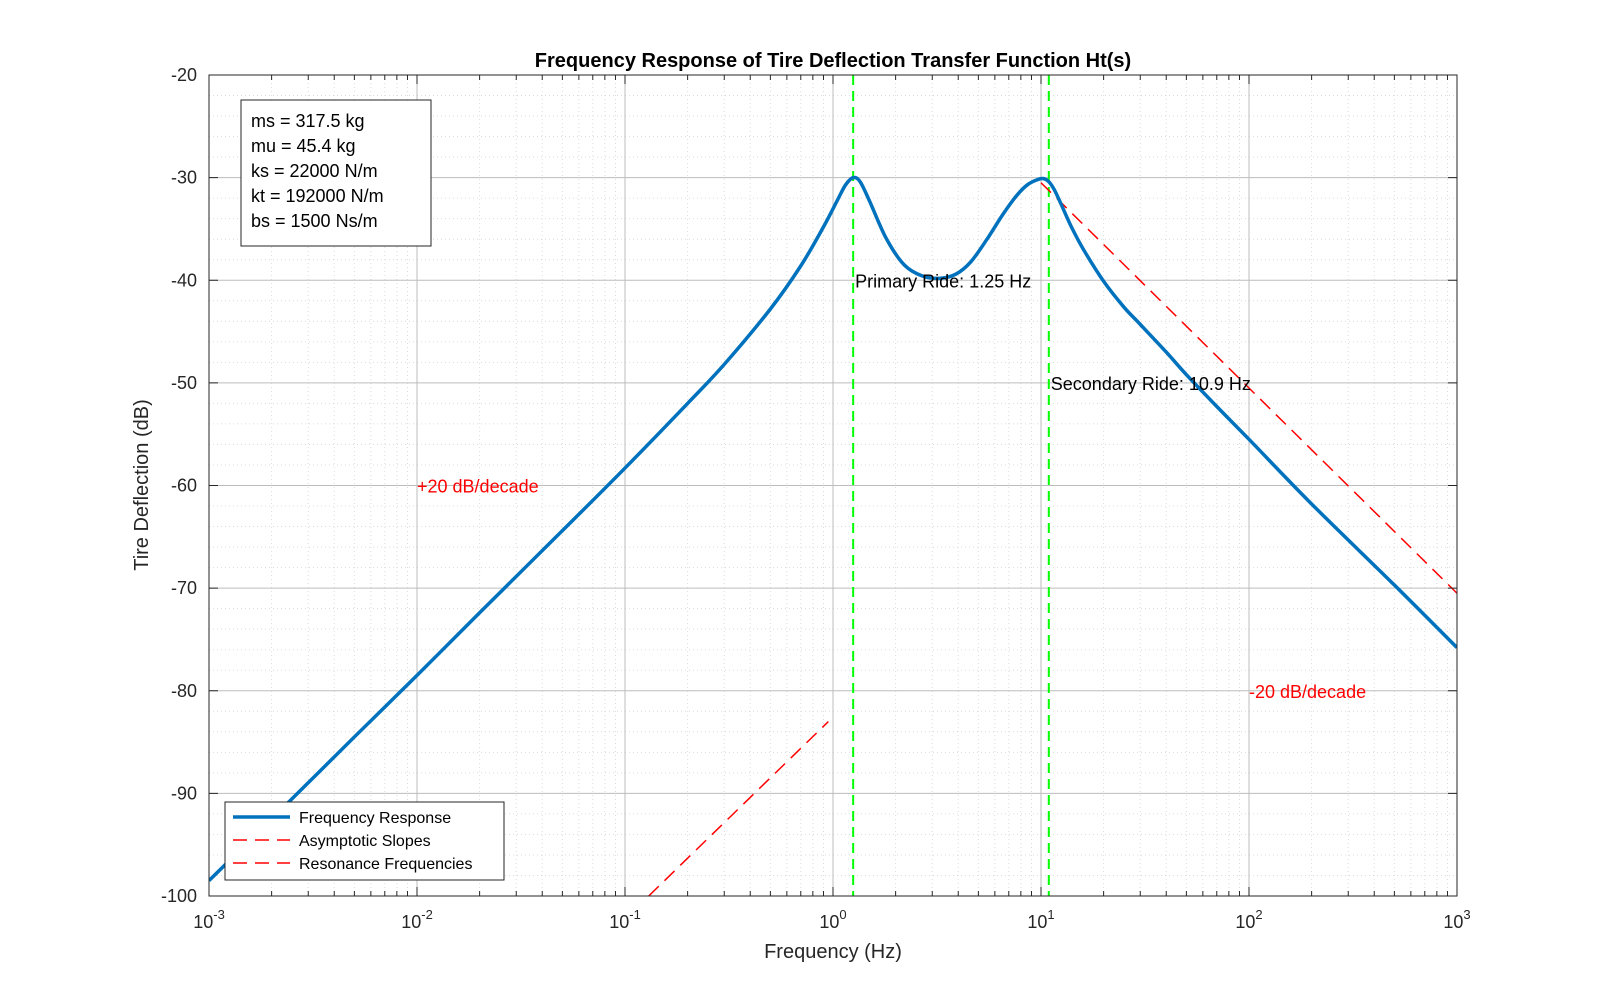 The height and width of the screenshot is (1005, 1600). Describe the element at coordinates (184, 383) in the screenshot. I see `y-tick-label: -50` at that location.